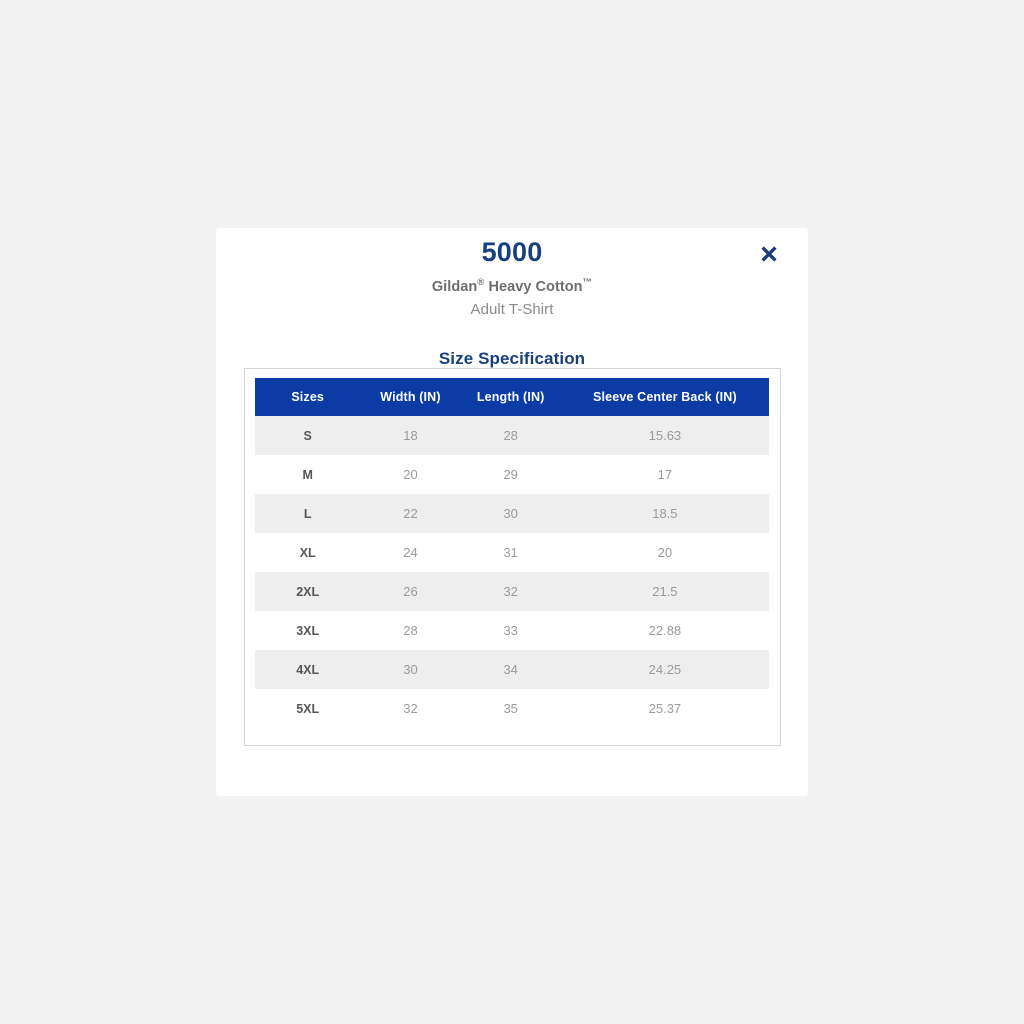 This screenshot has width=1024, height=1024. Describe the element at coordinates (664, 513) in the screenshot. I see `cell-sleeve: 18.5` at that location.